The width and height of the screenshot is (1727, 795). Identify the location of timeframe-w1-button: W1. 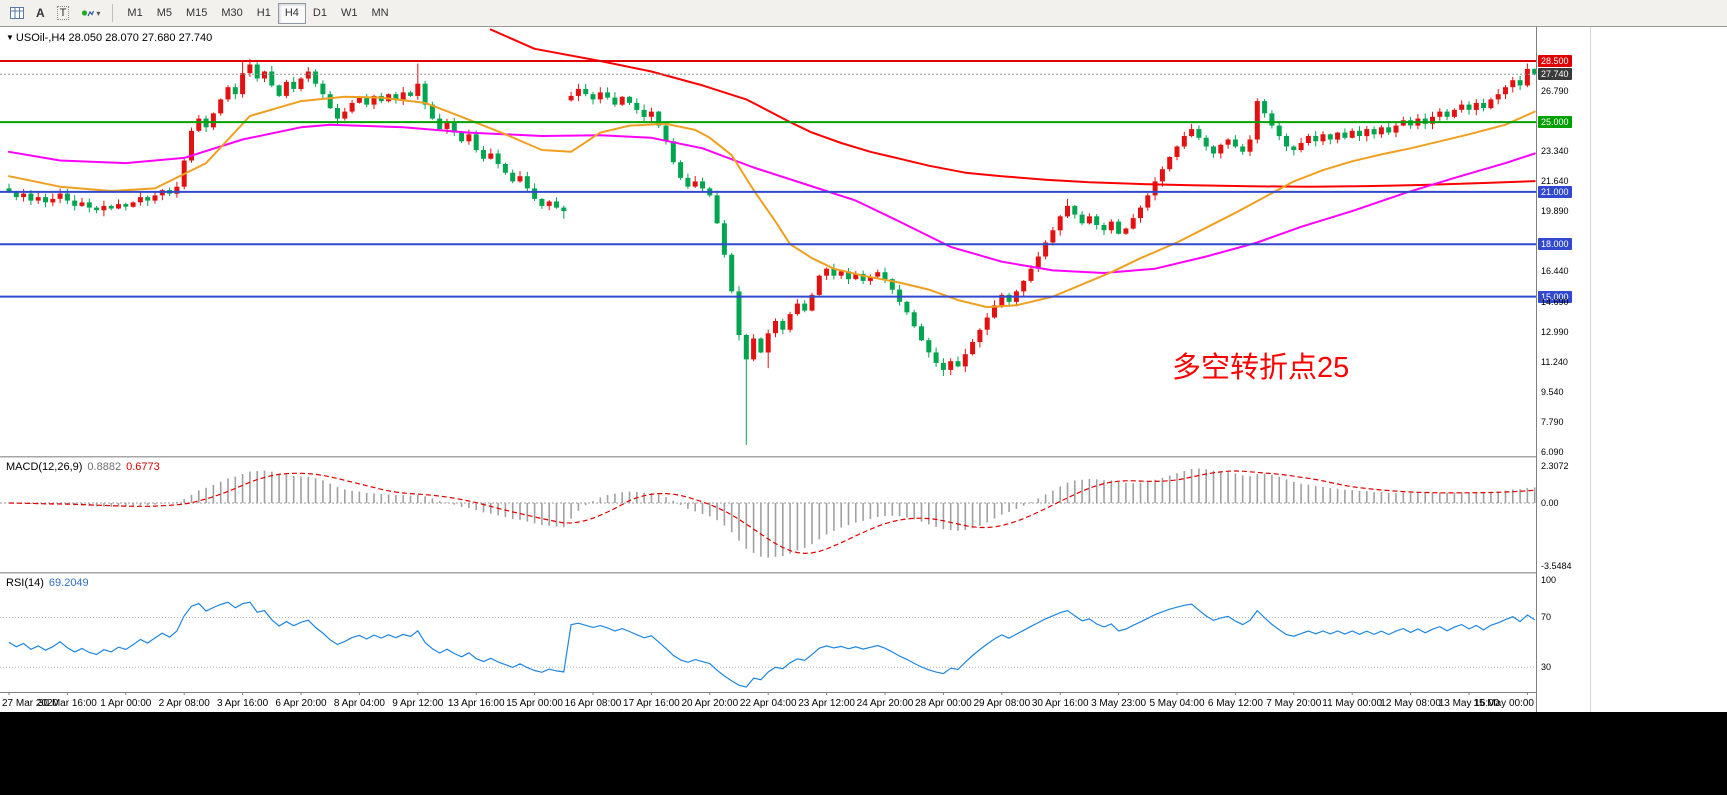
(349, 13).